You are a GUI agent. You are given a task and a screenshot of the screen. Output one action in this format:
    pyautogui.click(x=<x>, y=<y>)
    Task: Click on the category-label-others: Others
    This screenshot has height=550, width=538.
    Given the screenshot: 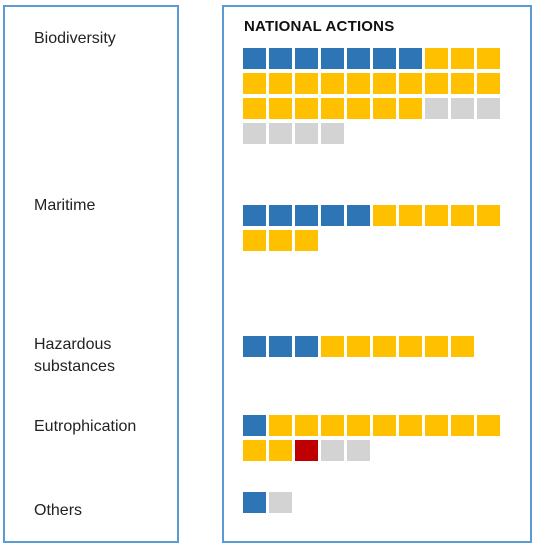 What is the action you would take?
    pyautogui.click(x=58, y=510)
    